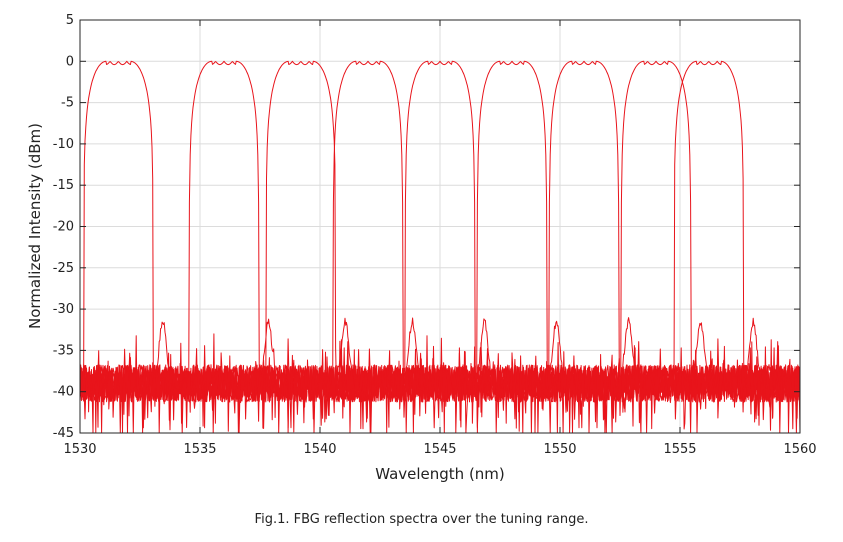  Describe the element at coordinates (70, 61) in the screenshot. I see `y-tick-label: 0` at that location.